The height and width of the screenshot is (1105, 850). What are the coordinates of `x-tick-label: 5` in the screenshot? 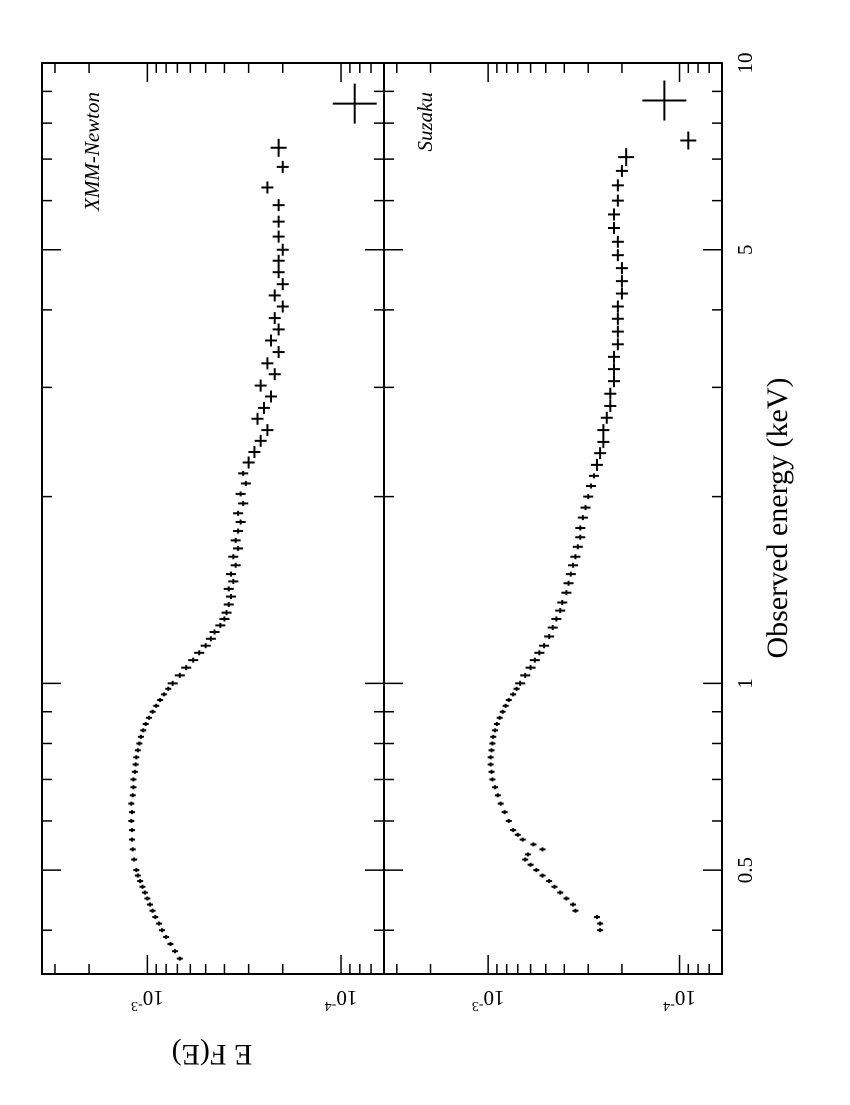 It's located at (745, 249).